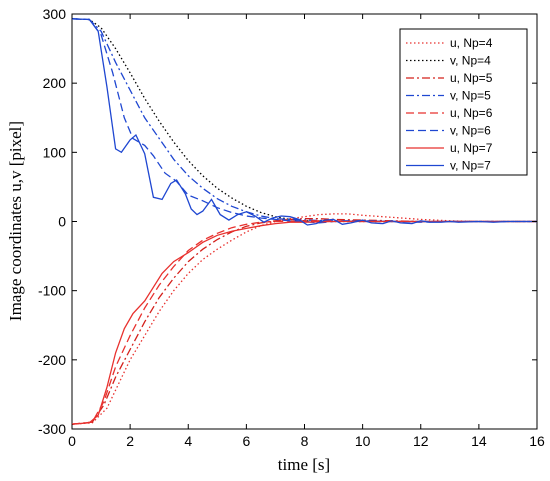 The height and width of the screenshot is (481, 550). What do you see at coordinates (305, 441) in the screenshot?
I see `x-tick-label: 8` at bounding box center [305, 441].